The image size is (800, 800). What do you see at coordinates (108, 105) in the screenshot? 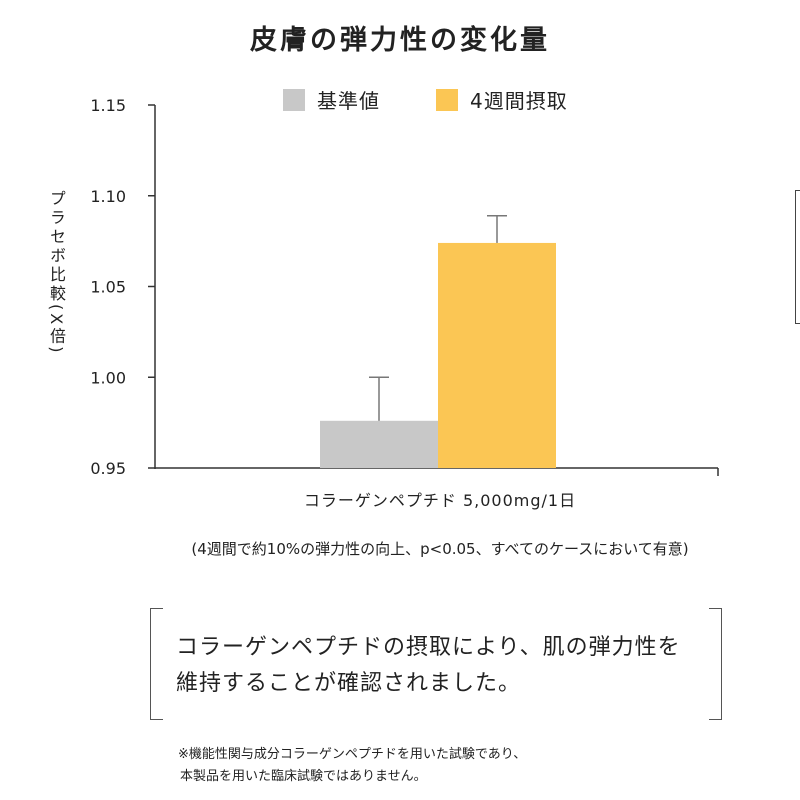
I see `y-tick-label: 1.15` at bounding box center [108, 105].